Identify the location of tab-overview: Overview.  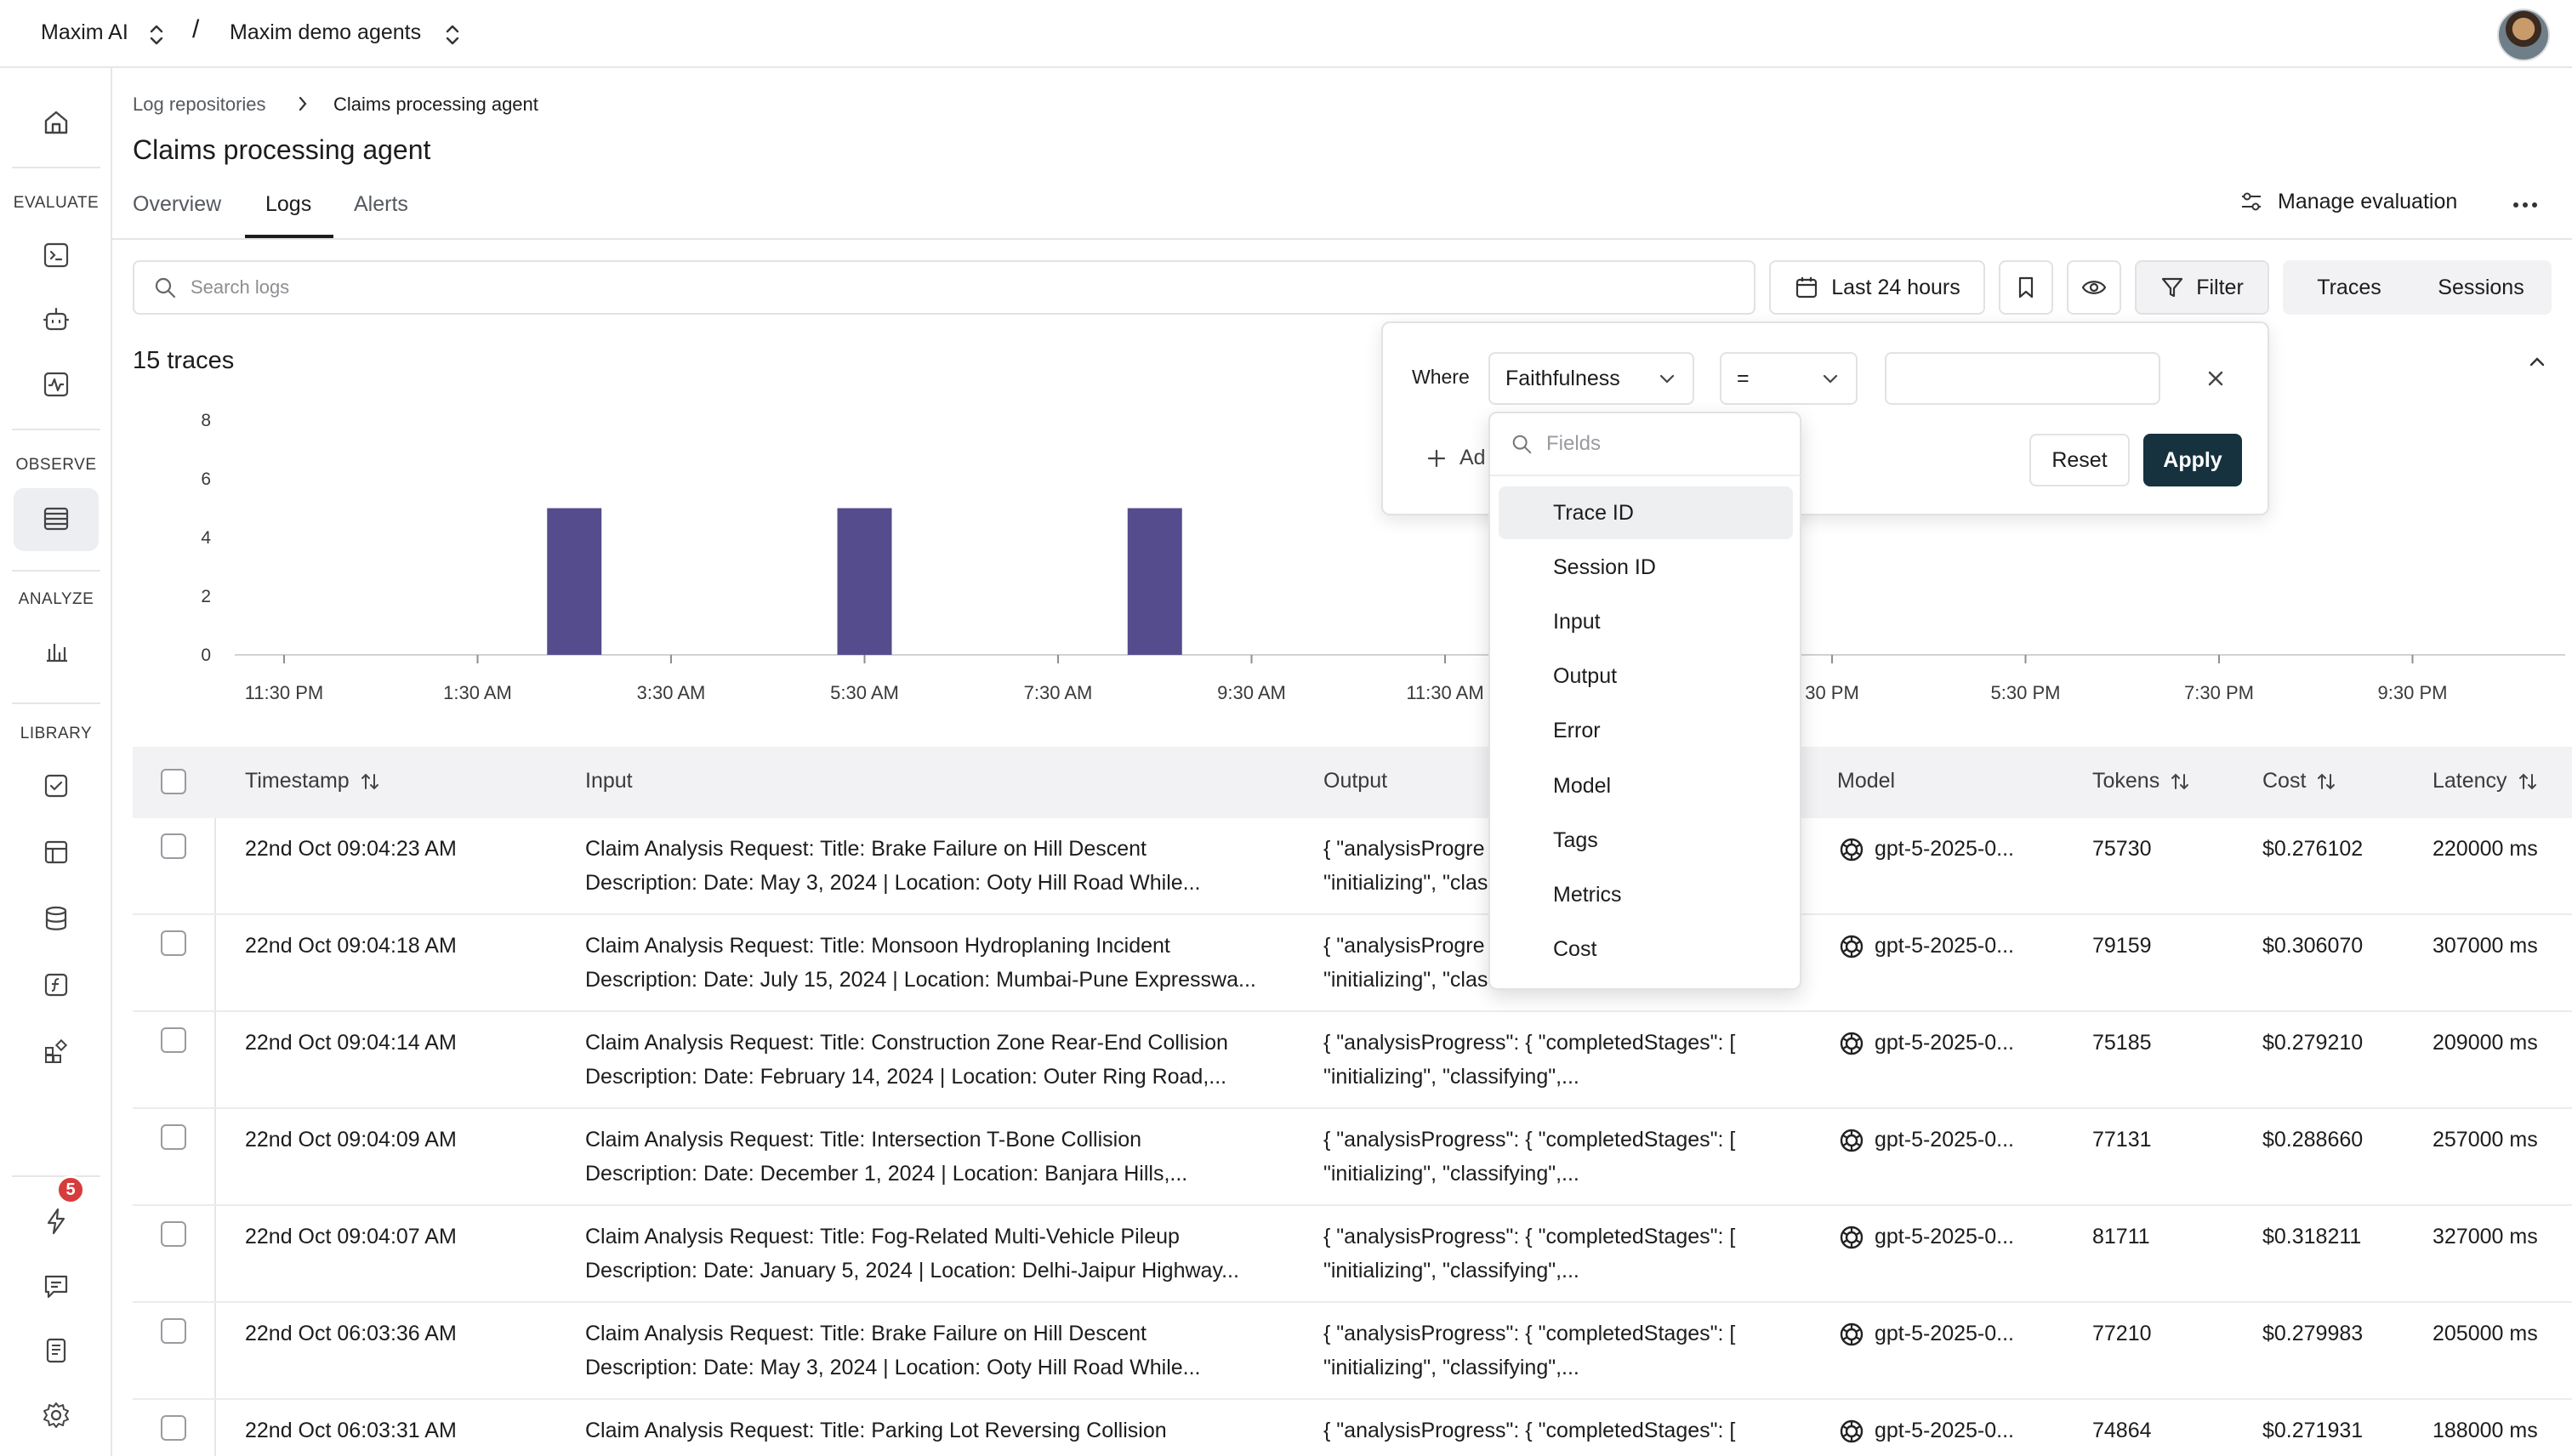
(178, 204).